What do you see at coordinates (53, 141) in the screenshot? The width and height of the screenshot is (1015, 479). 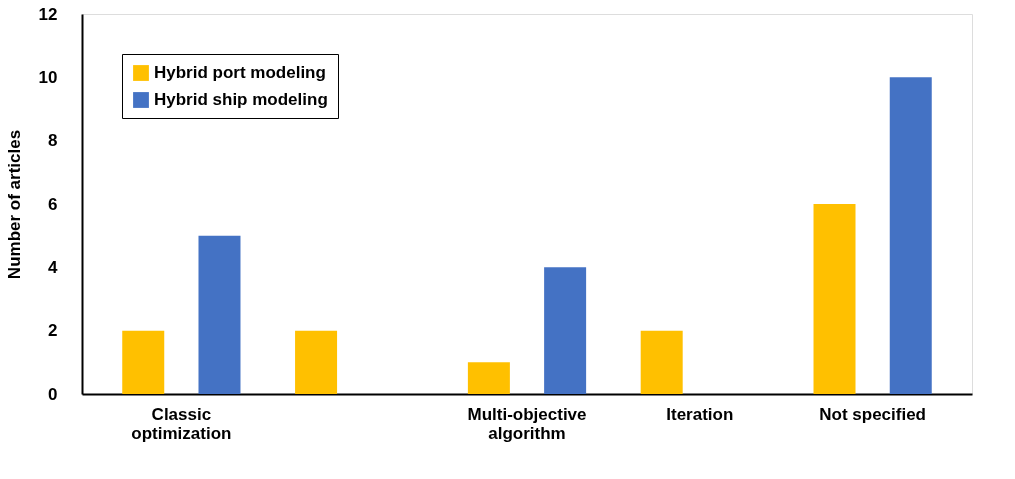 I see `y-tick-label: 8` at bounding box center [53, 141].